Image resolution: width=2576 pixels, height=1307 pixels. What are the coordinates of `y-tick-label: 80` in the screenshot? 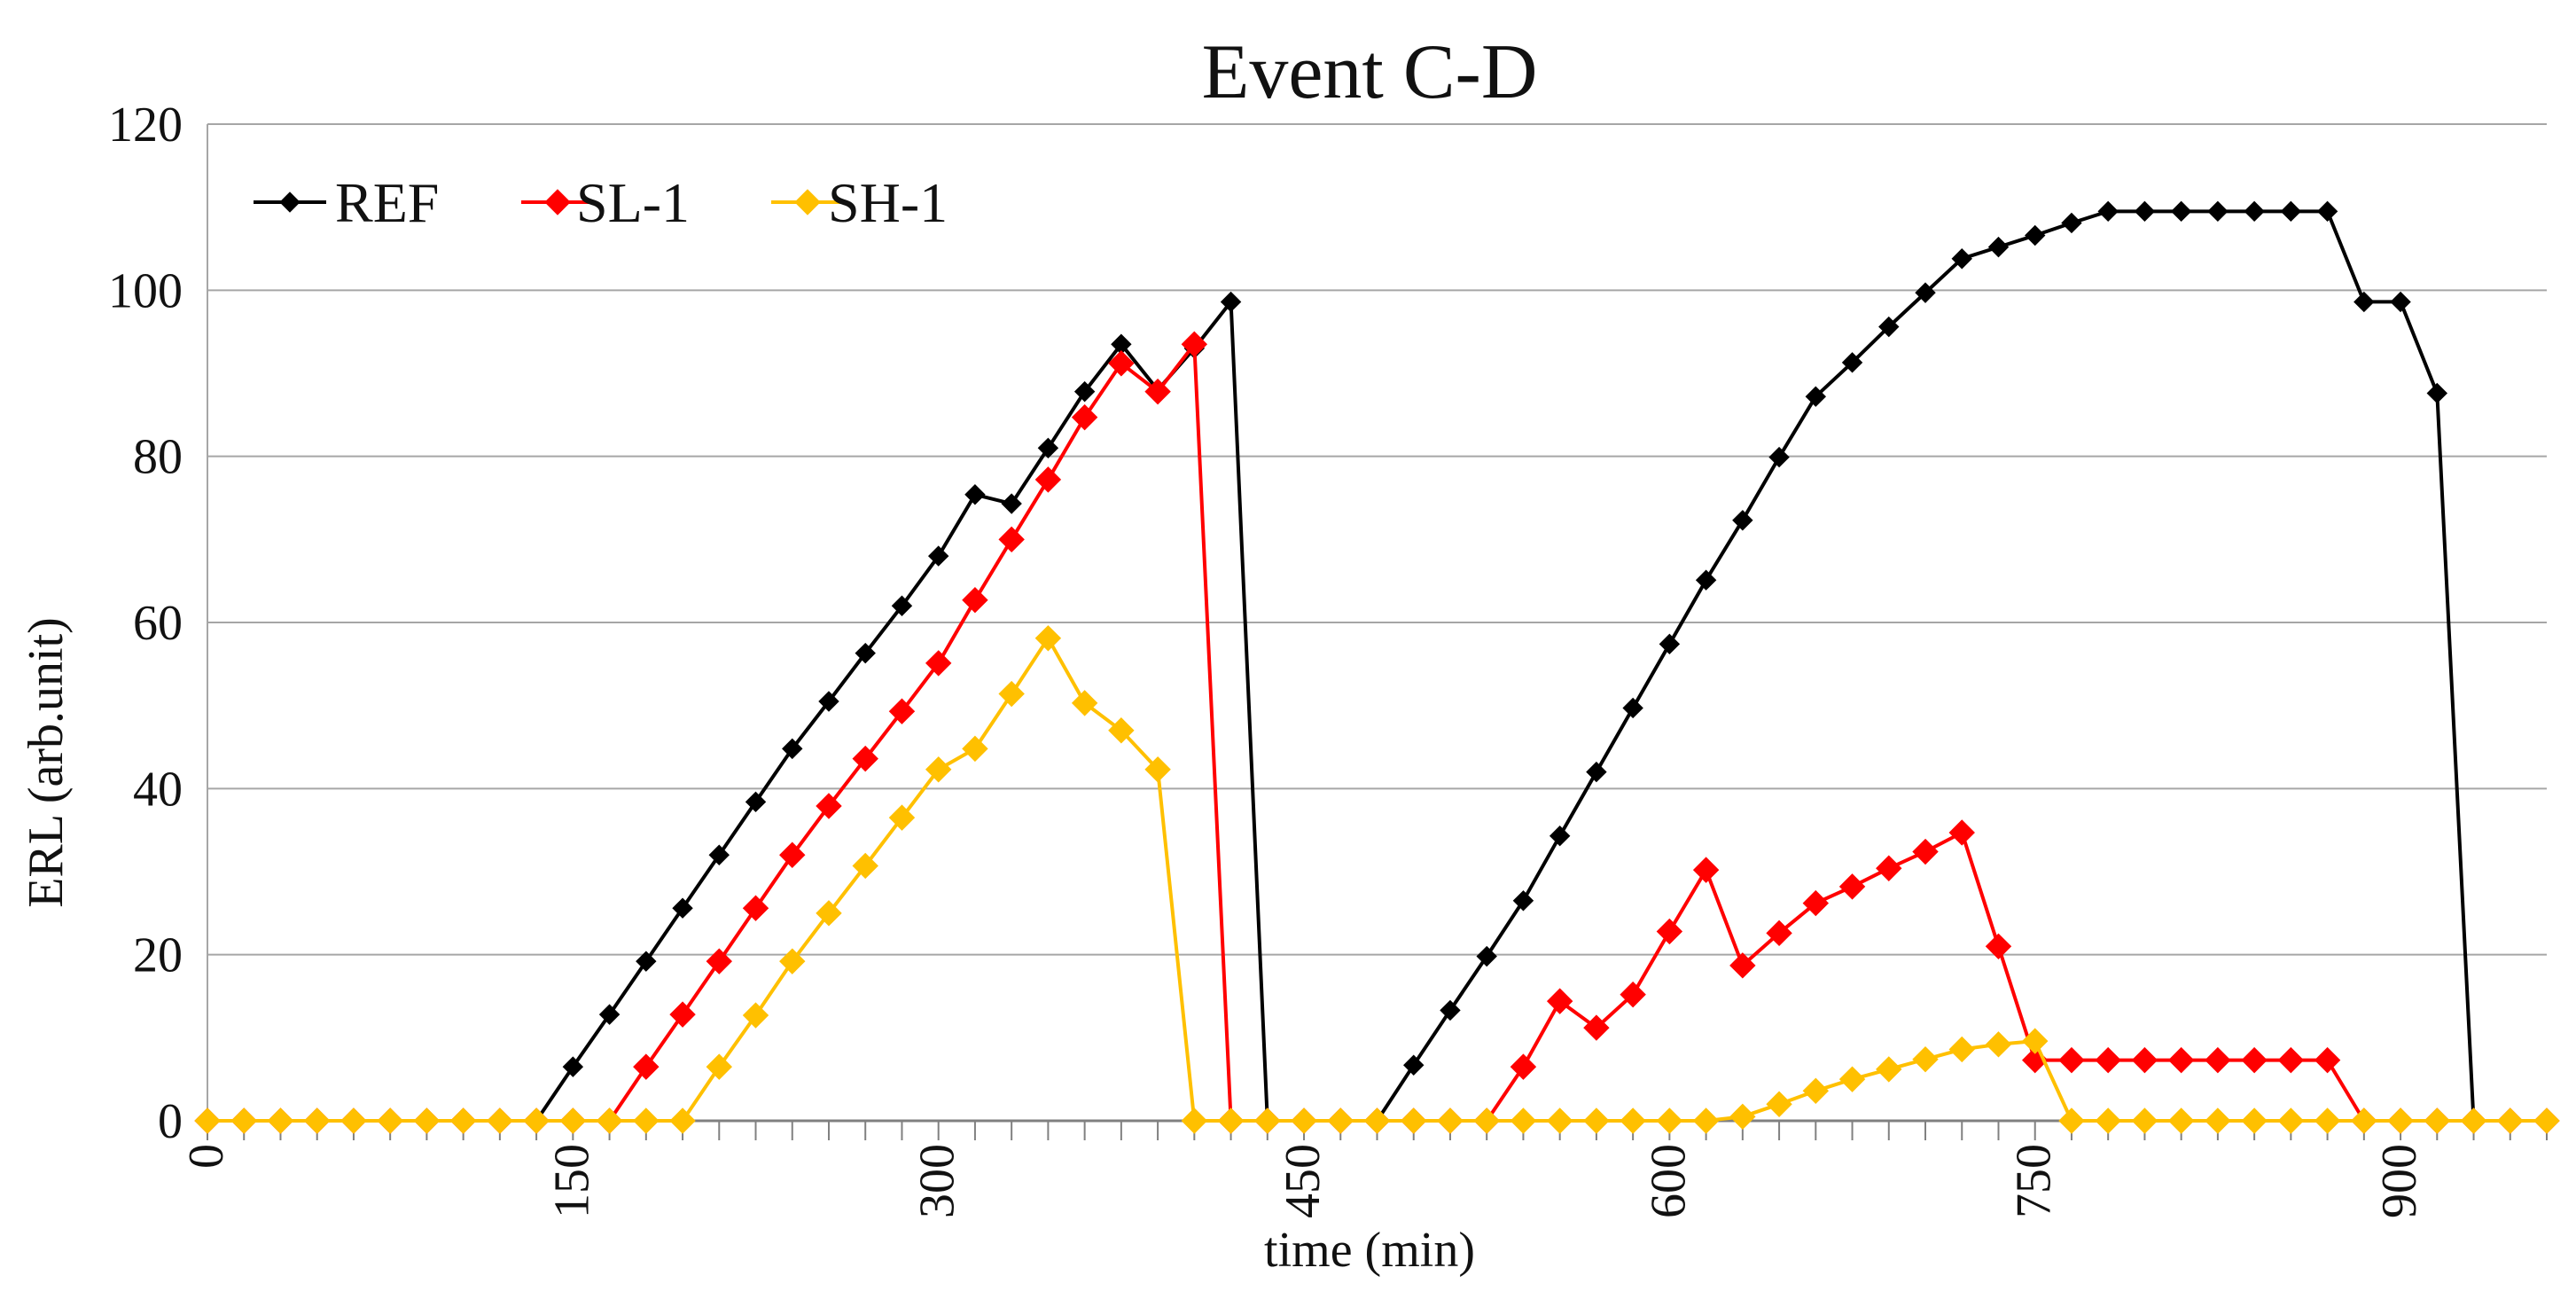 It's located at (158, 457).